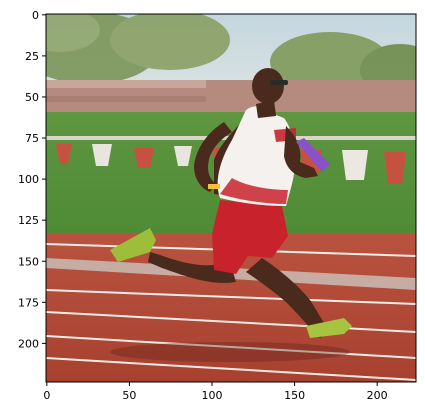  Describe the element at coordinates (28, 343) in the screenshot. I see `y-tick-label: 200` at that location.